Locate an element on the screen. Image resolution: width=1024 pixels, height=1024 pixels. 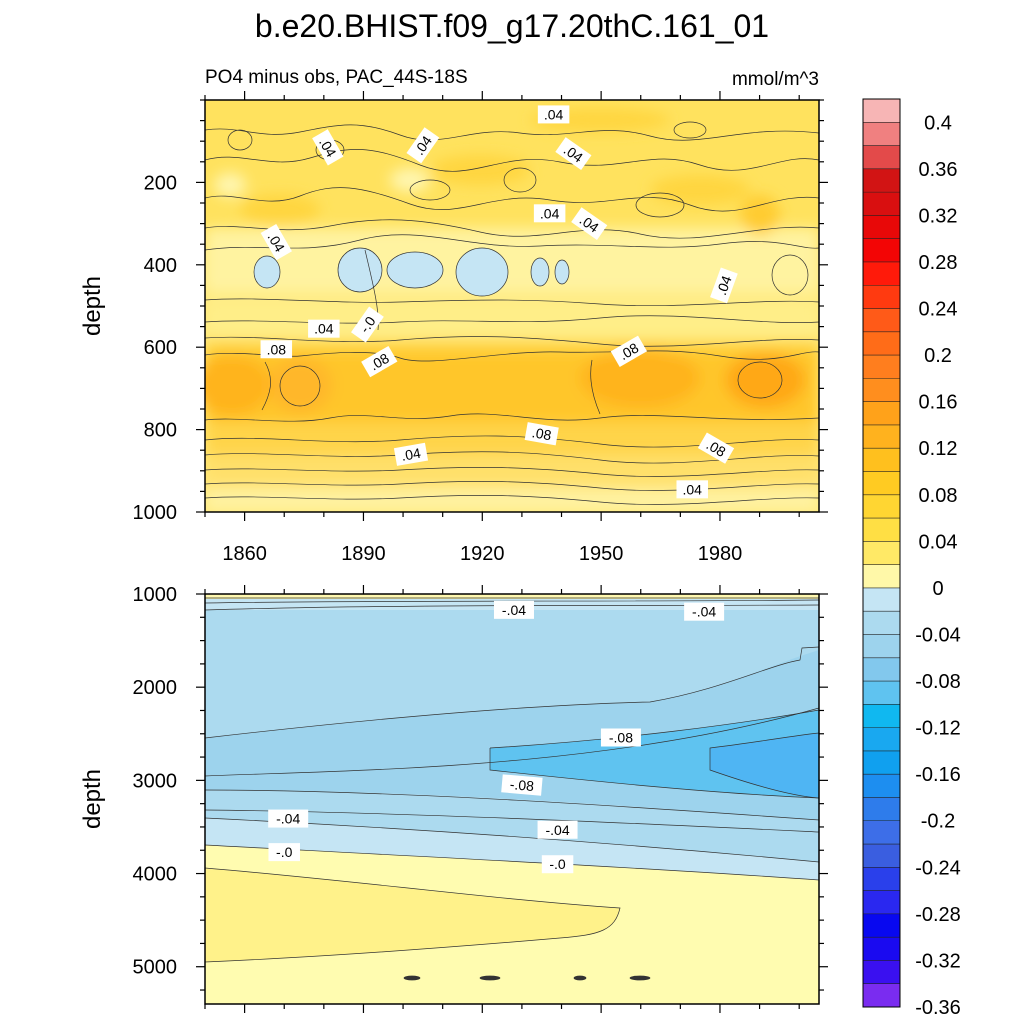
colorbar-label: 0.16 is located at coordinates (938, 403).